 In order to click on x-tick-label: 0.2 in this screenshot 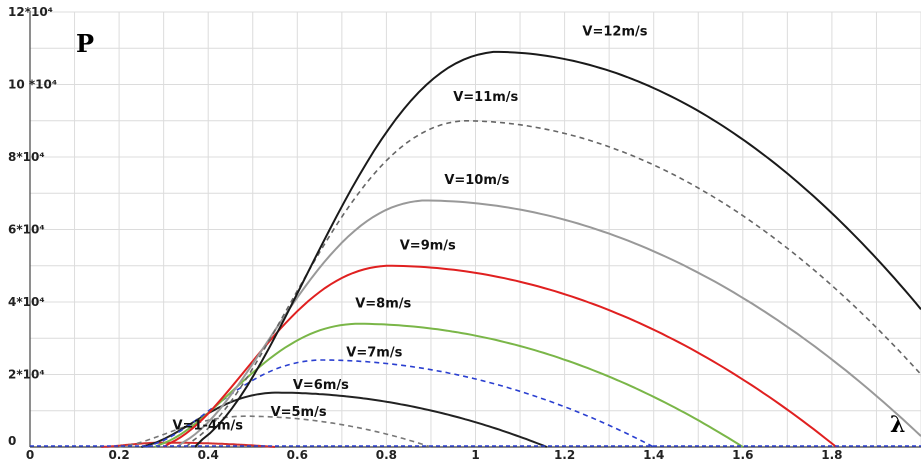, I will do `click(118, 454)`.